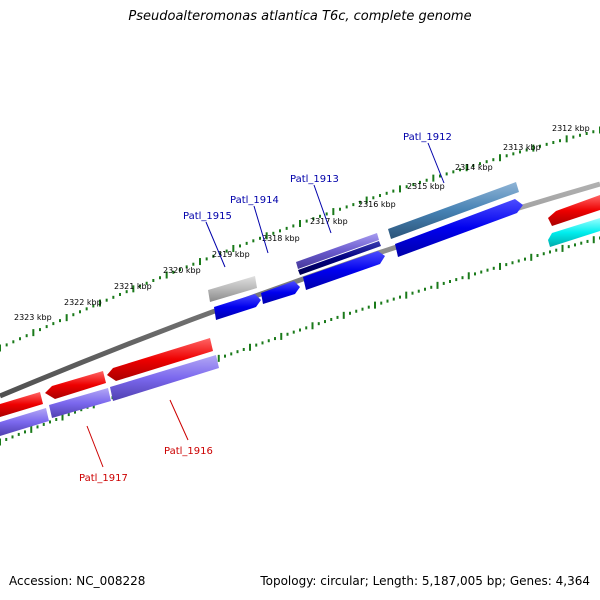  I want to click on accession-info: Accession: NC_008228, so click(77, 581).